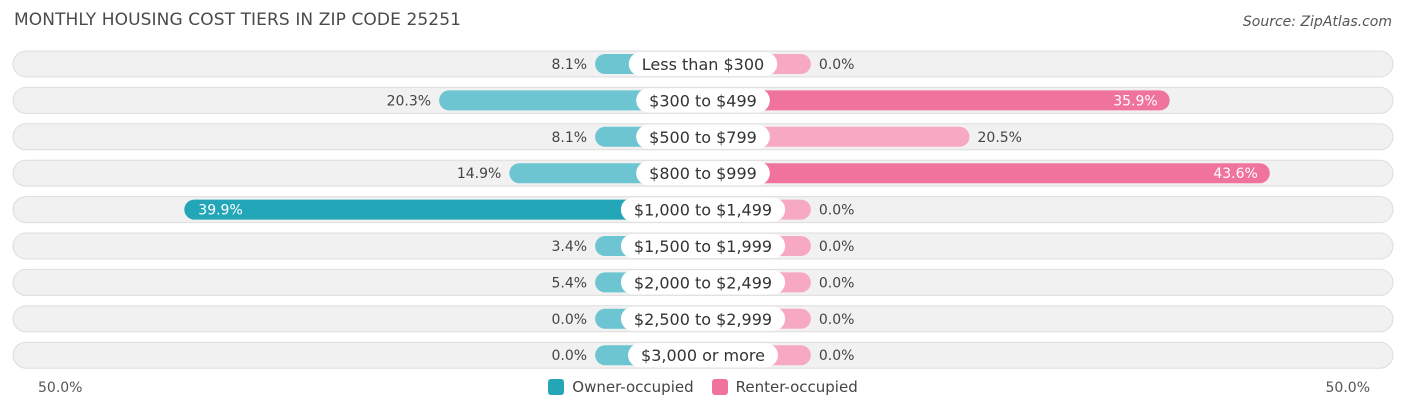 This screenshot has height=414, width=1406. What do you see at coordinates (1000, 138) in the screenshot?
I see `renter-value-label: 20.5%` at bounding box center [1000, 138].